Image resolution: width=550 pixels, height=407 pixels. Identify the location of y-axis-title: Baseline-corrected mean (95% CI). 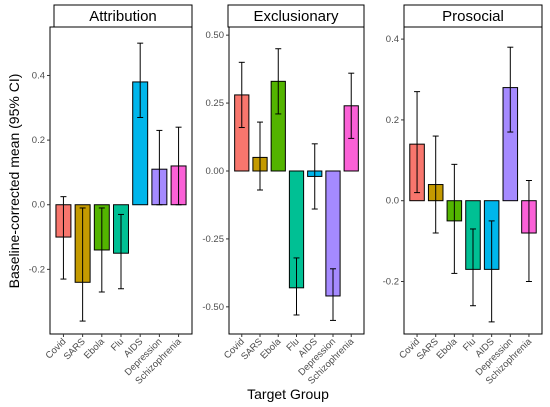
(14, 181).